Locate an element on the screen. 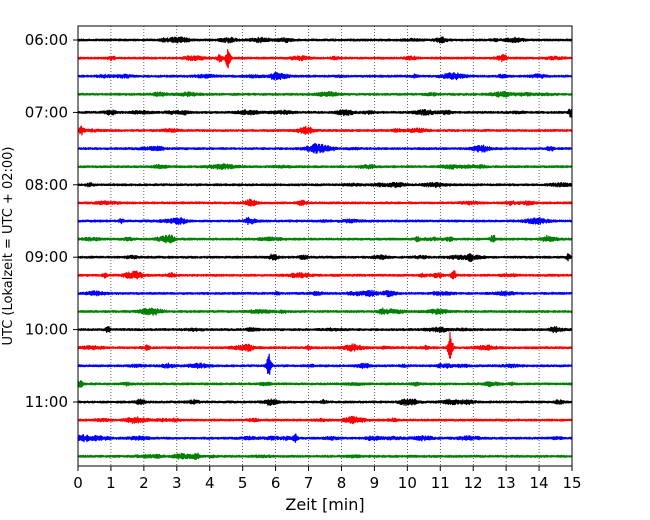  x-tick-label: 0 is located at coordinates (78, 483).